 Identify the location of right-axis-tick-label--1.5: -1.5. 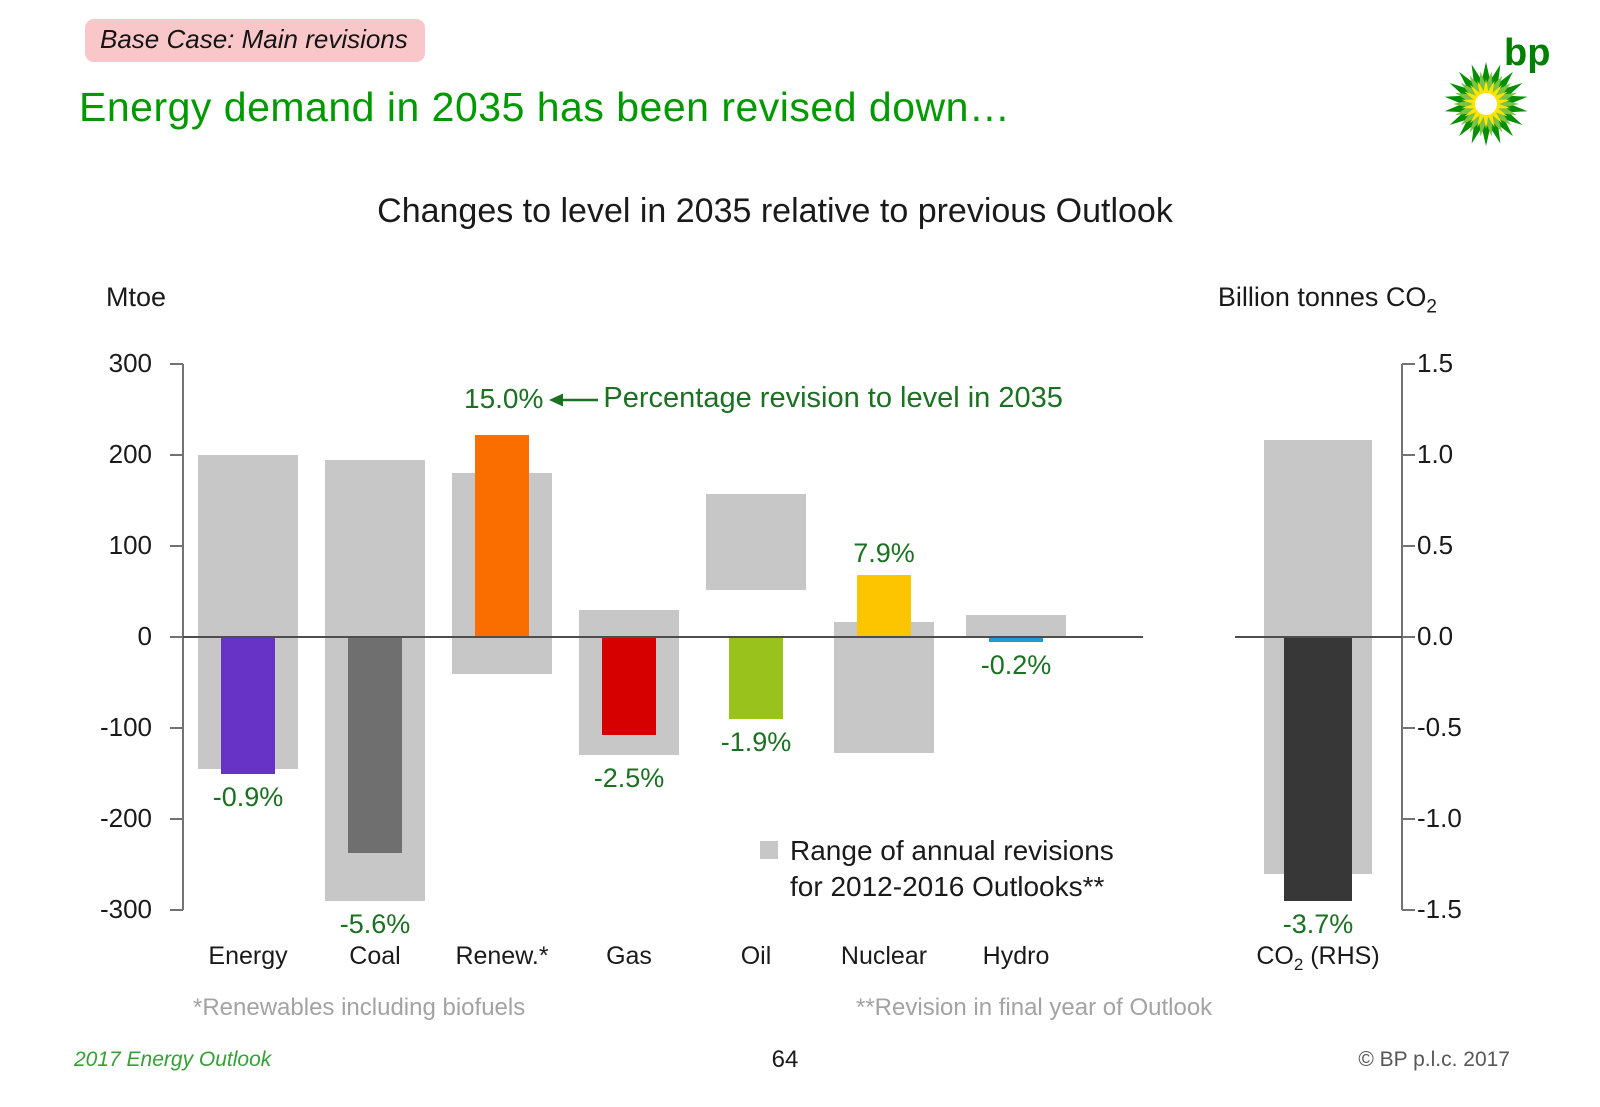
(1439, 909).